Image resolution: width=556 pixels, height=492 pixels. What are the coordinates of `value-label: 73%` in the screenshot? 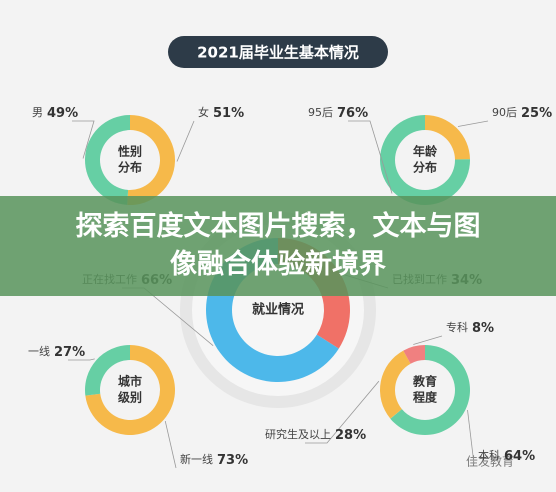 It's located at (232, 460).